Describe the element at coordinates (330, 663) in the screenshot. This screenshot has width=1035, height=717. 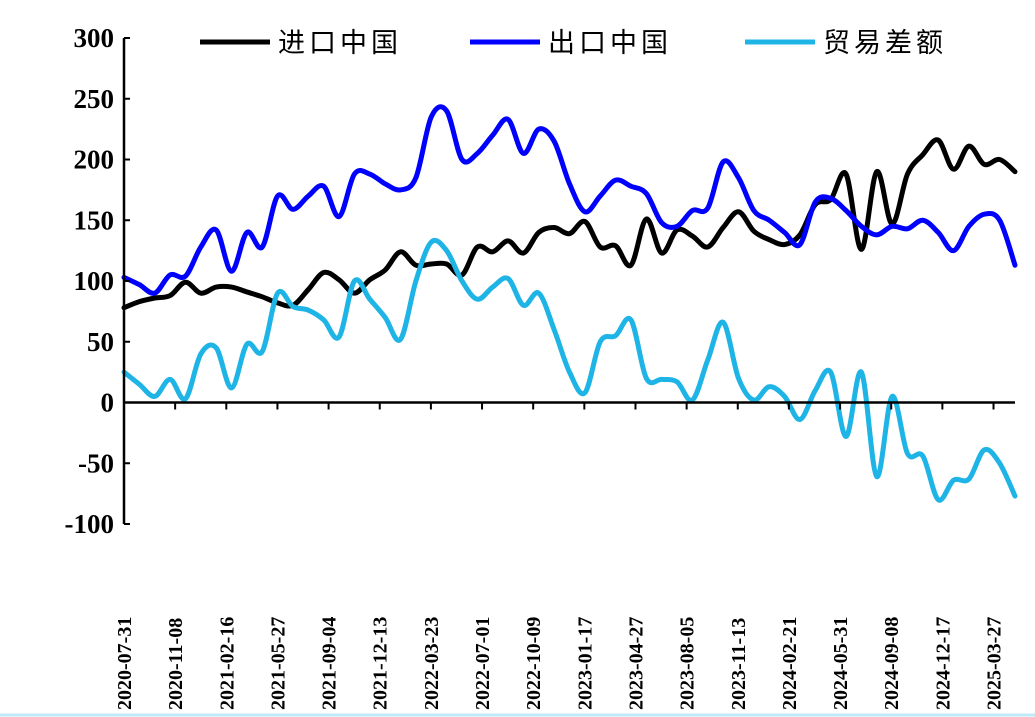
I see `x-tick-label: 2021-09-04` at that location.